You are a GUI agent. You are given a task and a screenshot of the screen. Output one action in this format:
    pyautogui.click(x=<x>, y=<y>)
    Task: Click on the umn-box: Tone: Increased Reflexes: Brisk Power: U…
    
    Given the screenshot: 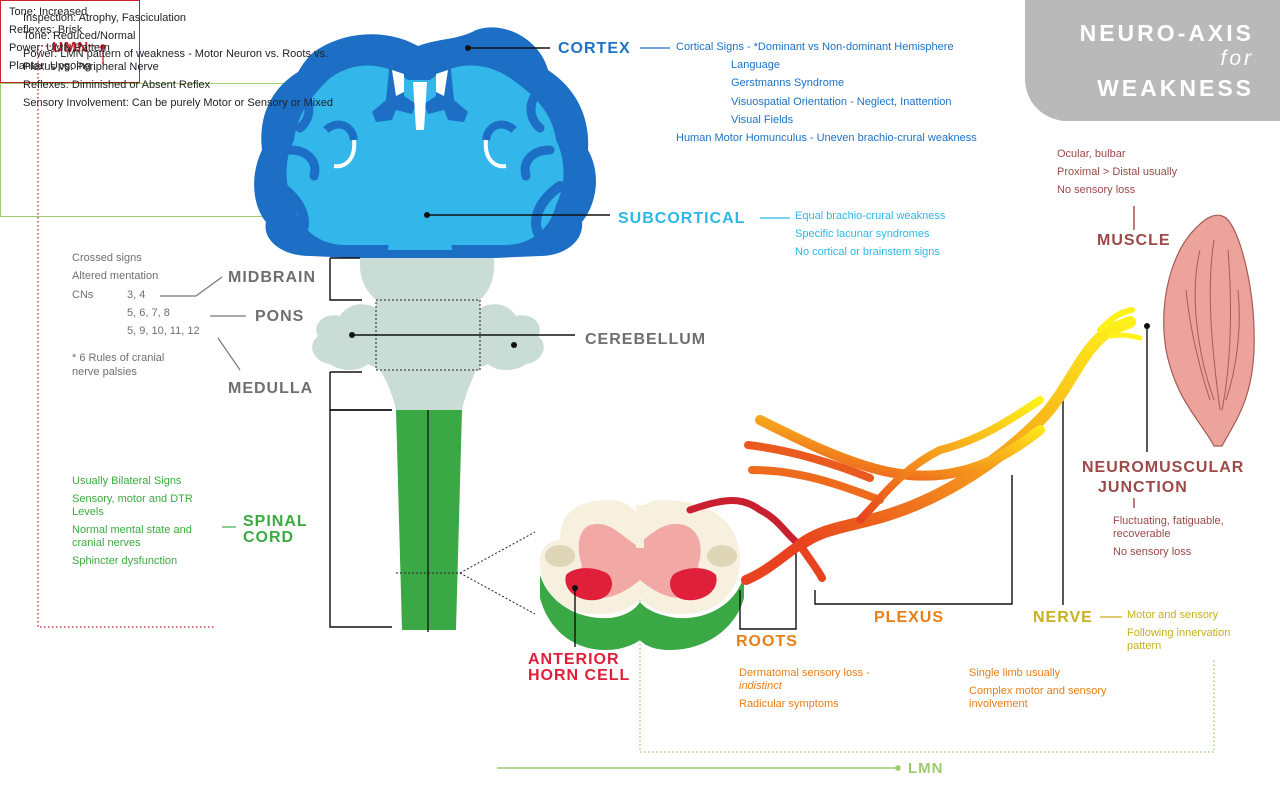 What is the action you would take?
    pyautogui.click(x=70, y=41)
    